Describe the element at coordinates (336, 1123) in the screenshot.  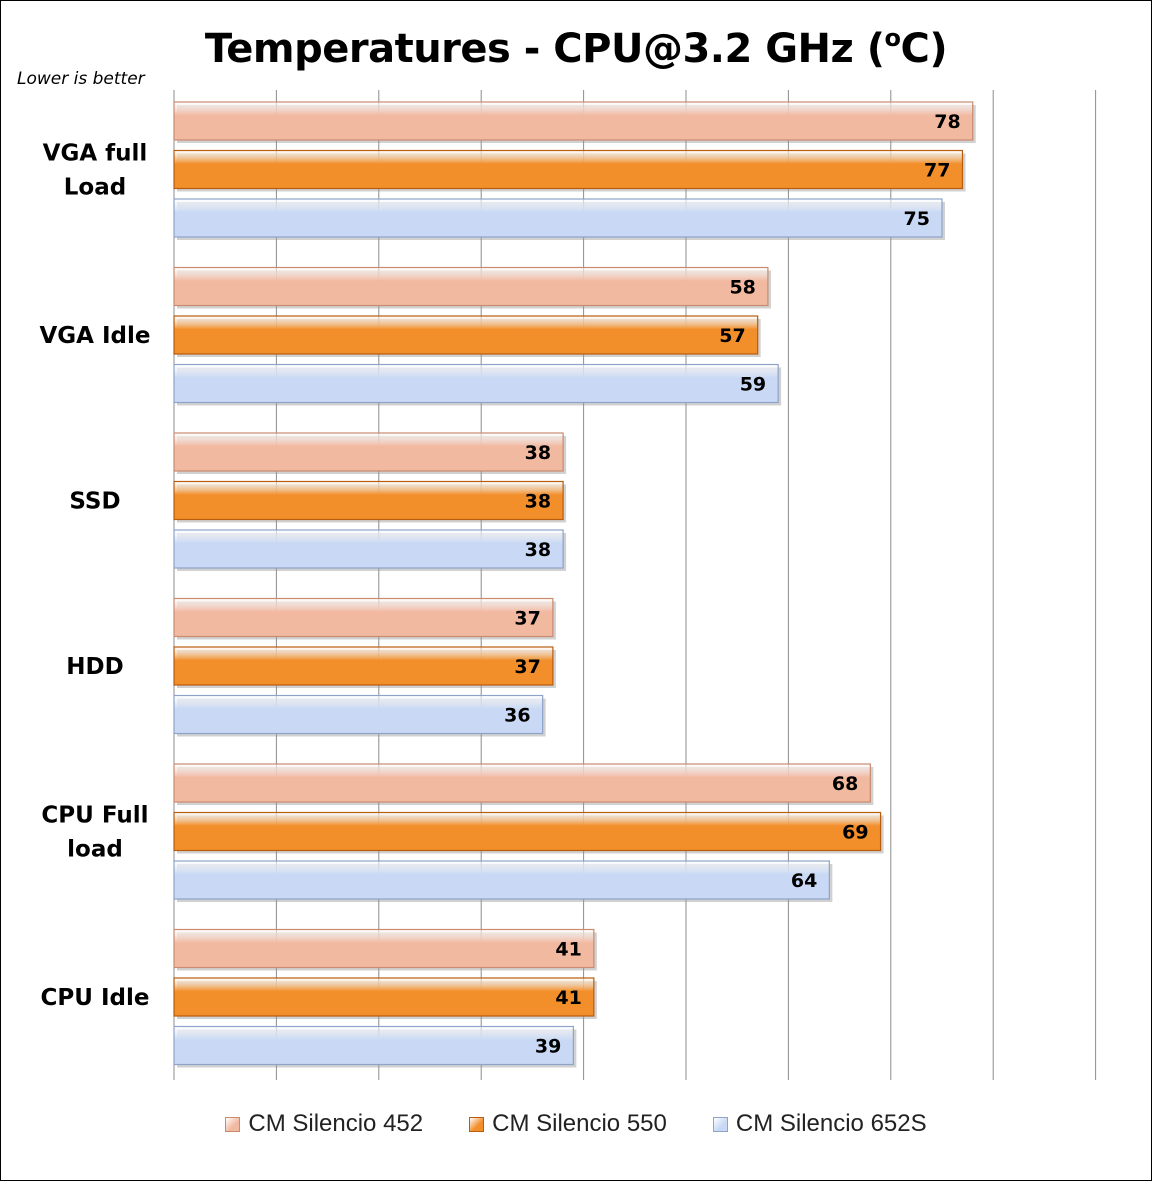
I see `legend-label: CM Silencio 452` at that location.